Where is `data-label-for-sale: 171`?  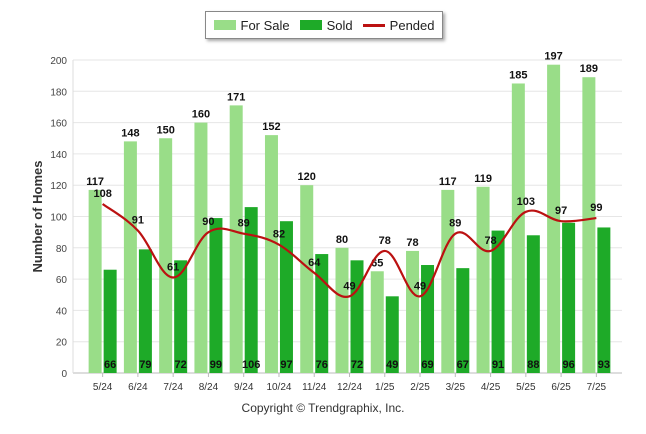 data-label-for-sale: 171 is located at coordinates (236, 97).